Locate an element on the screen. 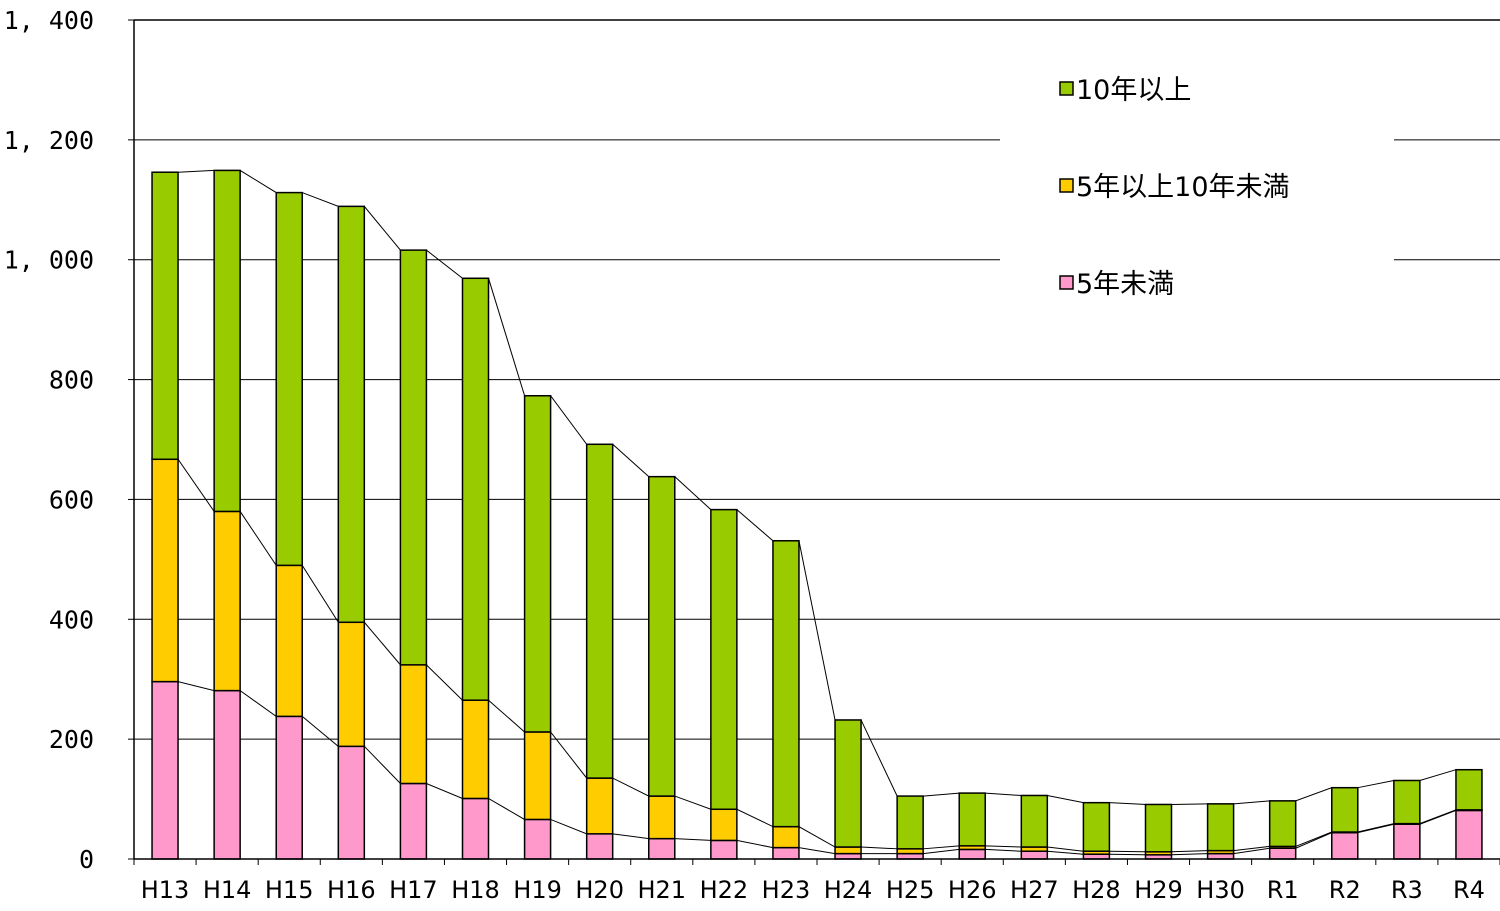 Image resolution: width=1500 pixels, height=911 pixels. x-tick-label: H24 is located at coordinates (848, 890).